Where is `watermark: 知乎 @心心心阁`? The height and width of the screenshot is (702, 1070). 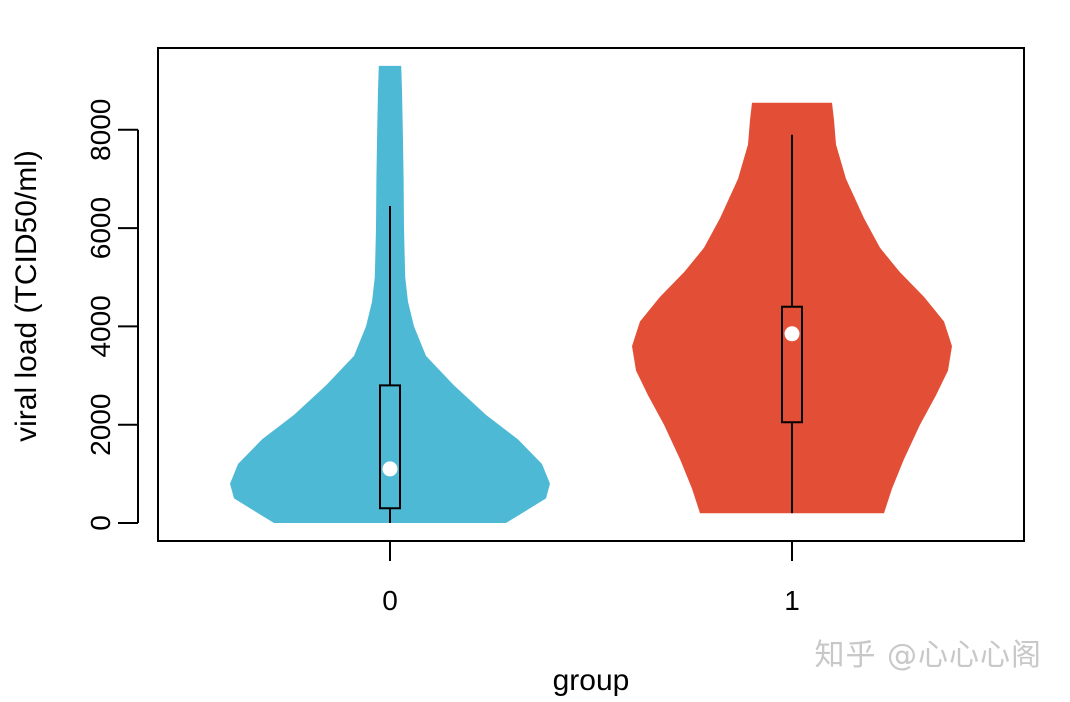 watermark: 知乎 @心心心阁 is located at coordinates (928, 655).